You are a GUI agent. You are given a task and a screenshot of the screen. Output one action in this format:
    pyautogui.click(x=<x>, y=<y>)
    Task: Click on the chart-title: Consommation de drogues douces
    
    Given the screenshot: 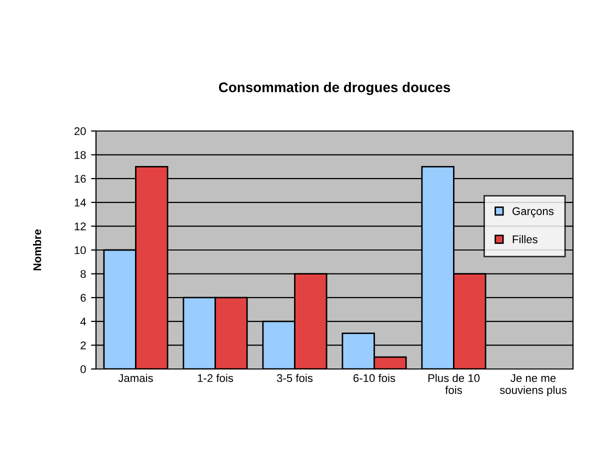 What is the action you would take?
    pyautogui.click(x=334, y=89)
    